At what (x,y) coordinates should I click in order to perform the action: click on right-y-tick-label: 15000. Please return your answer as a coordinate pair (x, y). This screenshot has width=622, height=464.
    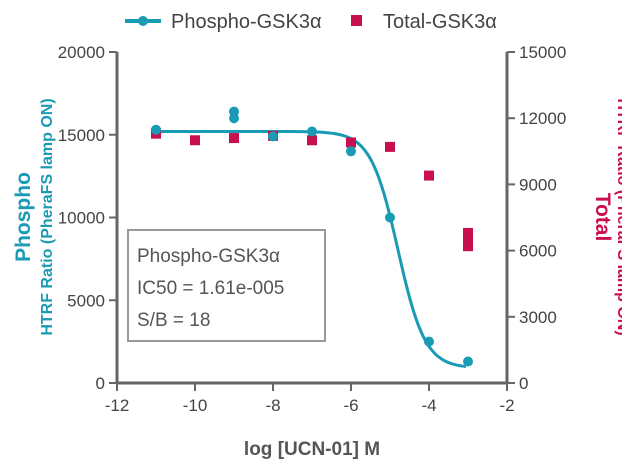
    Looking at the image, I should click on (542, 52).